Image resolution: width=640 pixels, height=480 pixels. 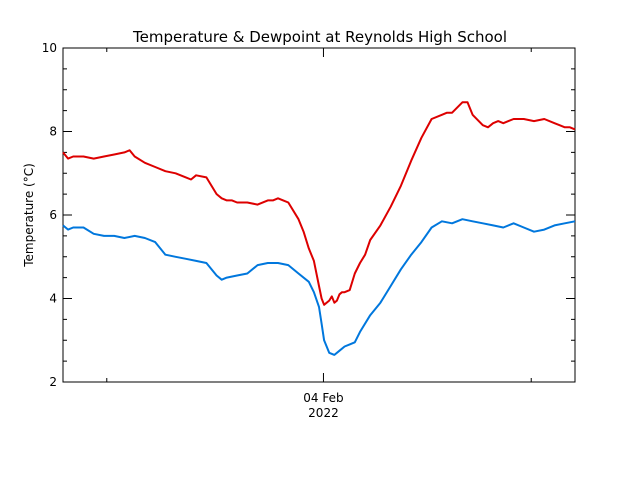 What do you see at coordinates (49, 48) in the screenshot?
I see `y-tick-label: 10` at bounding box center [49, 48].